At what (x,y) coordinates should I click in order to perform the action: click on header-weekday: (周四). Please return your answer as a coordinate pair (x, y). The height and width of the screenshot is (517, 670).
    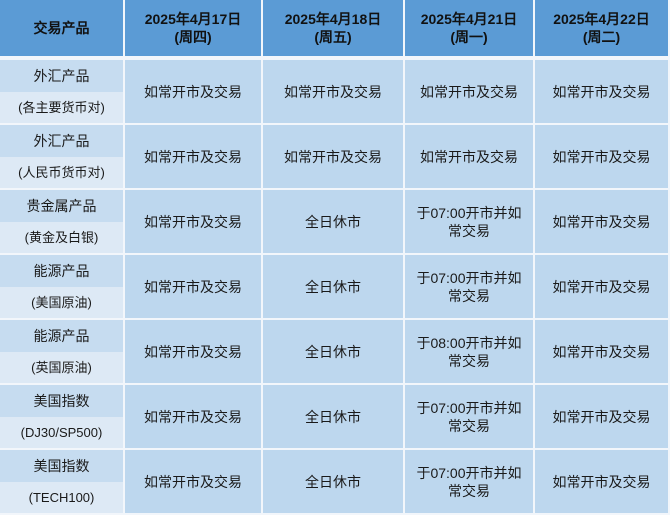
    Looking at the image, I should click on (193, 37).